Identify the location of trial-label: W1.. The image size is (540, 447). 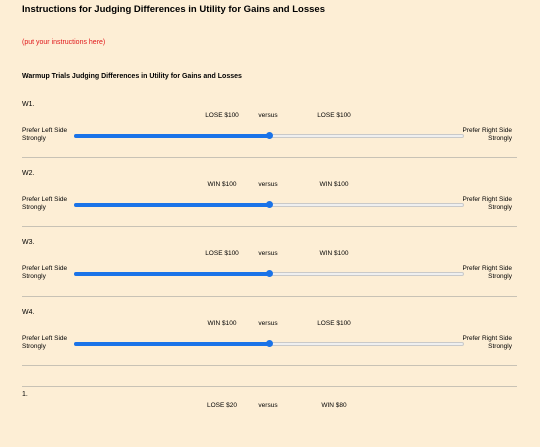
(28, 104).